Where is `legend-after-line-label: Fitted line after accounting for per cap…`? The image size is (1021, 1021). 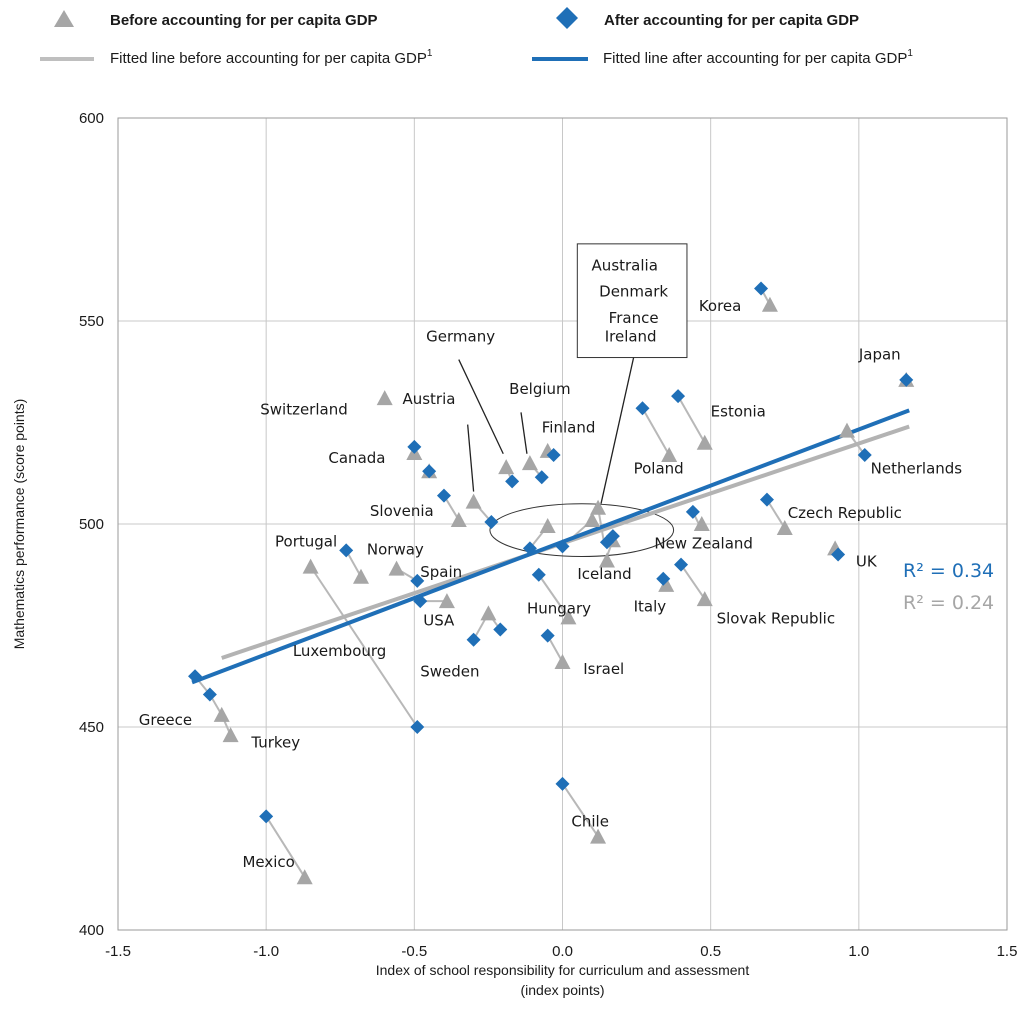 legend-after-line-label: Fitted line after accounting for per cap… is located at coordinates (758, 57).